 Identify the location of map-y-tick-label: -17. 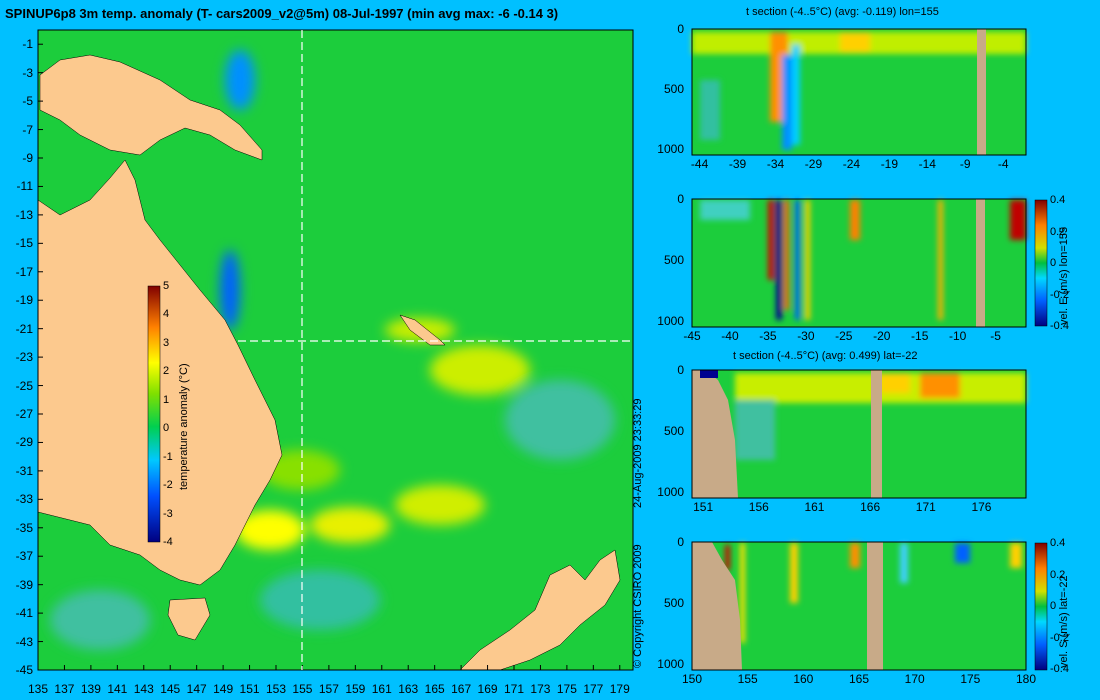
(24, 271).